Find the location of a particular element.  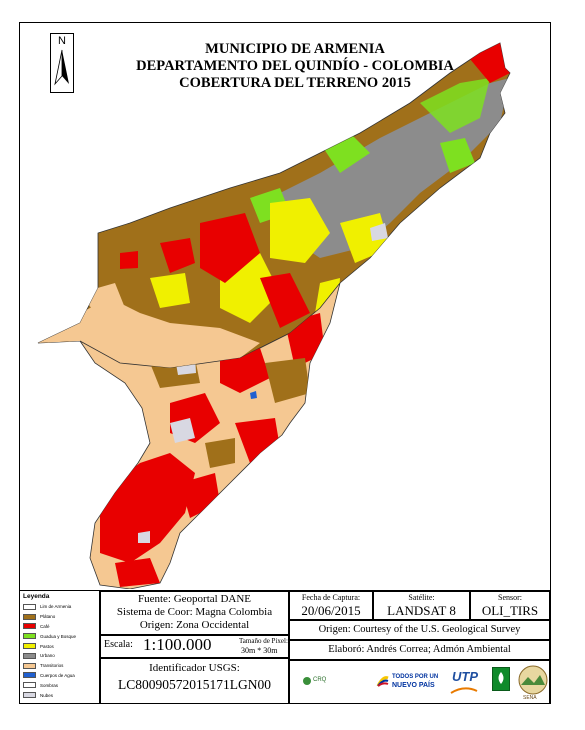

satelite-label: Satélite: is located at coordinates (421, 597).